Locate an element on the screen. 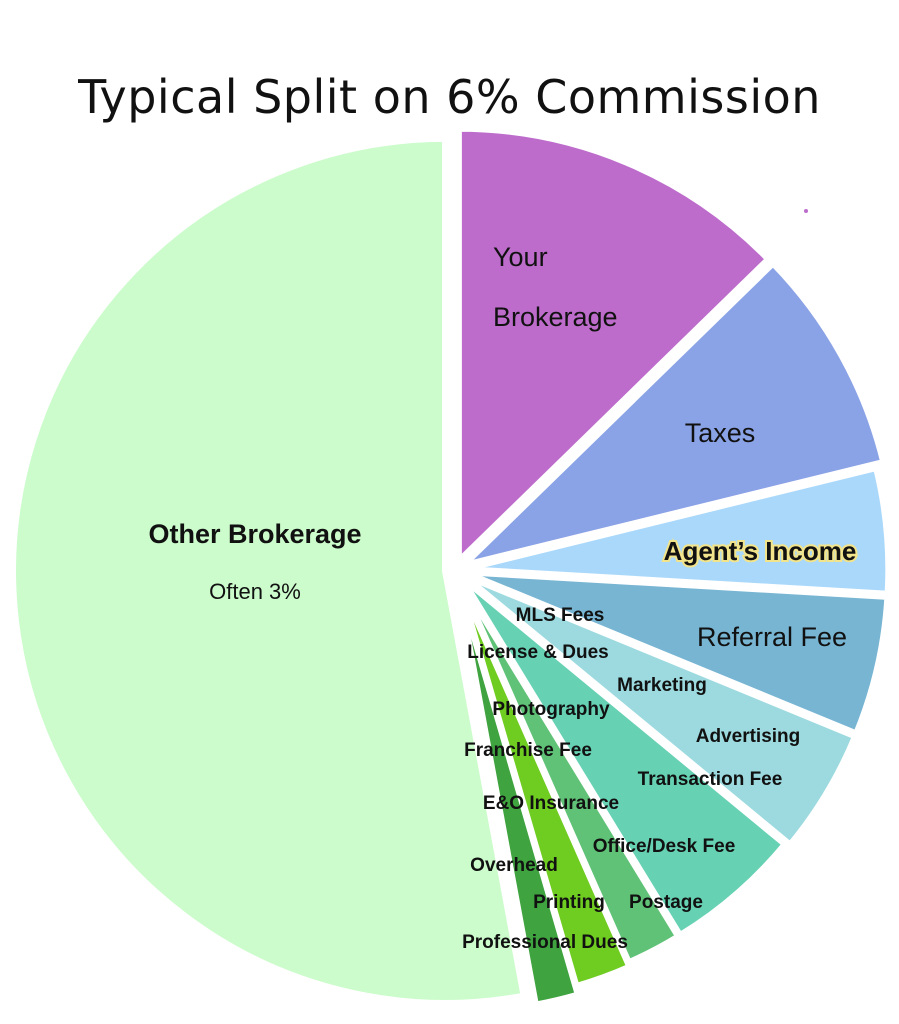  expense-label: License & Dues is located at coordinates (538, 652).